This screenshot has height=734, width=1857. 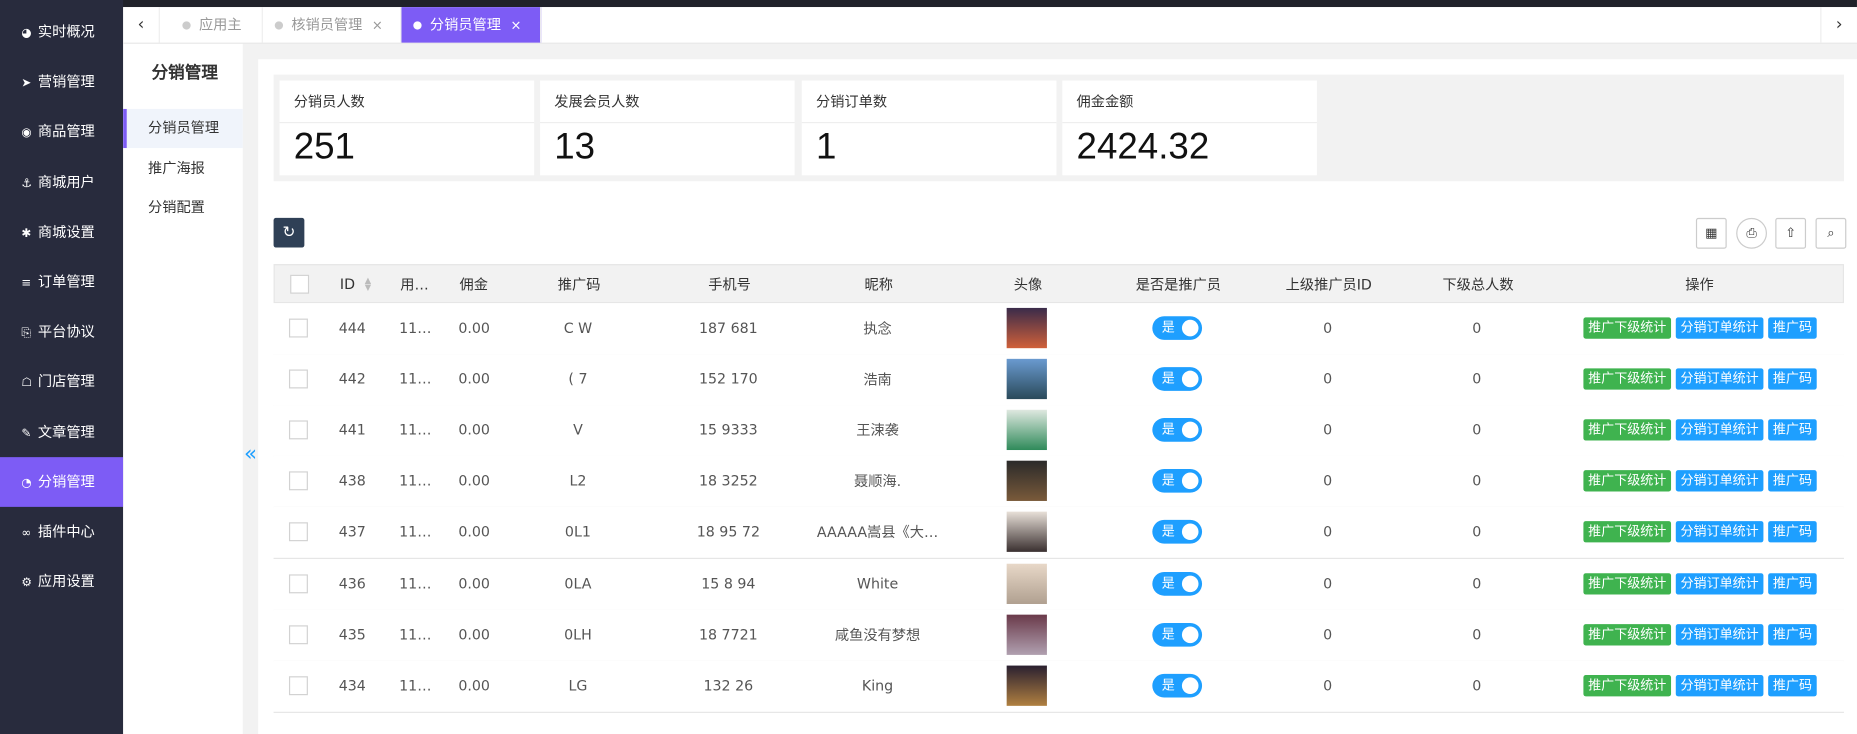 What do you see at coordinates (141, 25) in the screenshot?
I see `tab-prev: ‹` at bounding box center [141, 25].